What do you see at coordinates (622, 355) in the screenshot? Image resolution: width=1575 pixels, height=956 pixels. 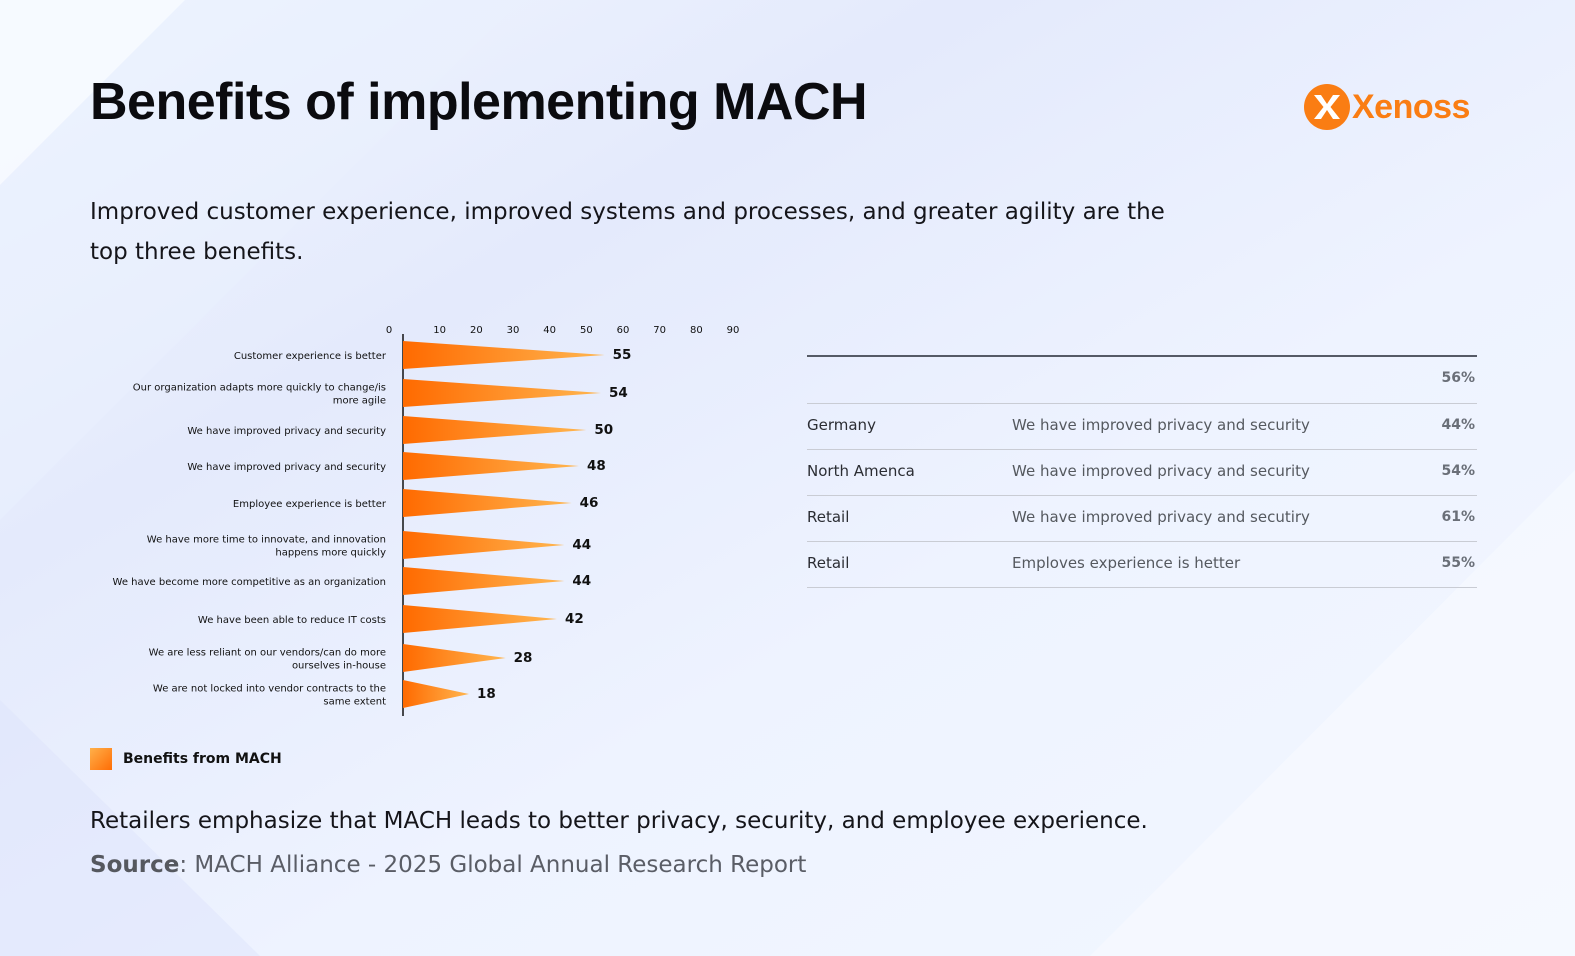 I see `data-label: 55` at bounding box center [622, 355].